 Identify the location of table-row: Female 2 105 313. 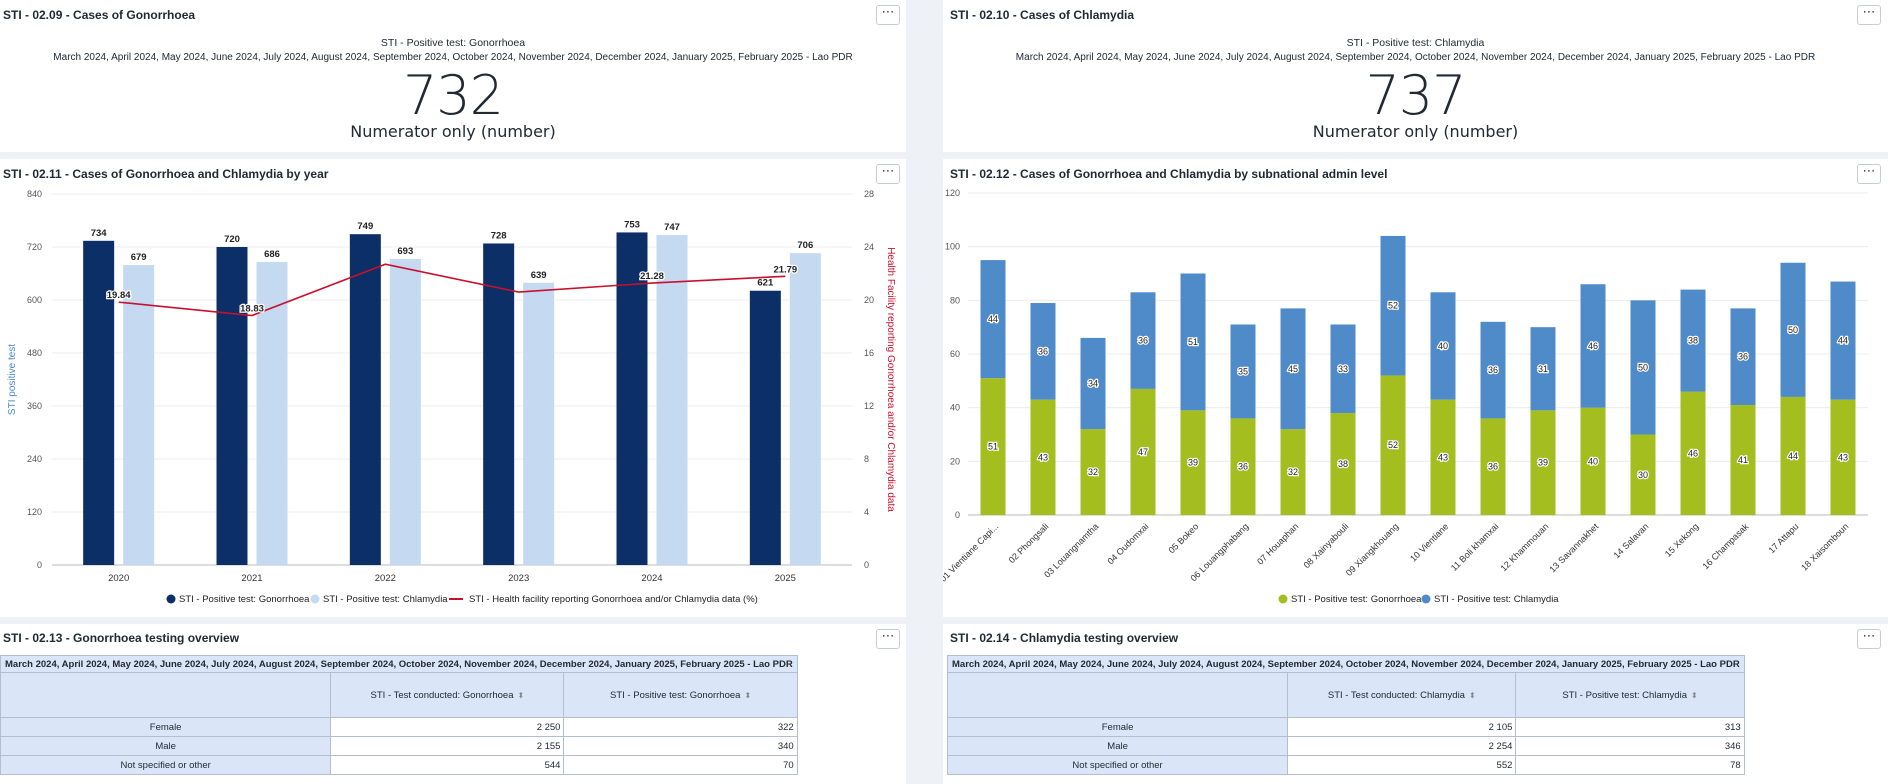
(1345, 727).